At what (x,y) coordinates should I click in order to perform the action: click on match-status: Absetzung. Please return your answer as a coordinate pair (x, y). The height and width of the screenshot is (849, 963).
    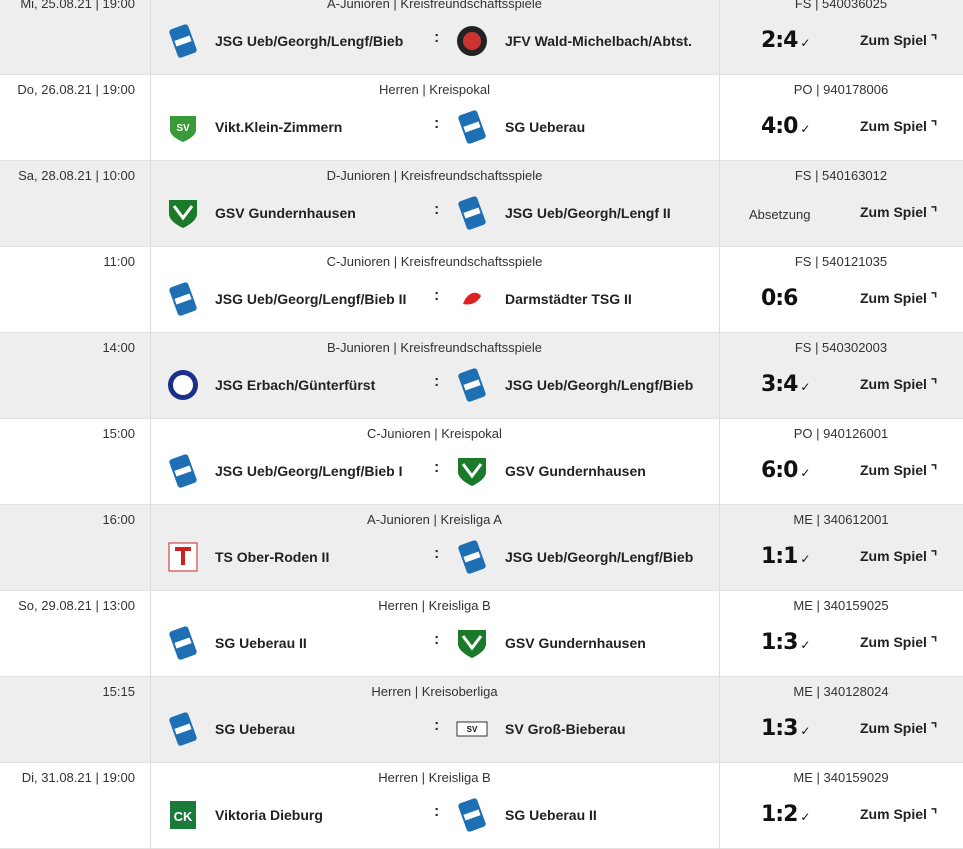
    Looking at the image, I should click on (780, 214).